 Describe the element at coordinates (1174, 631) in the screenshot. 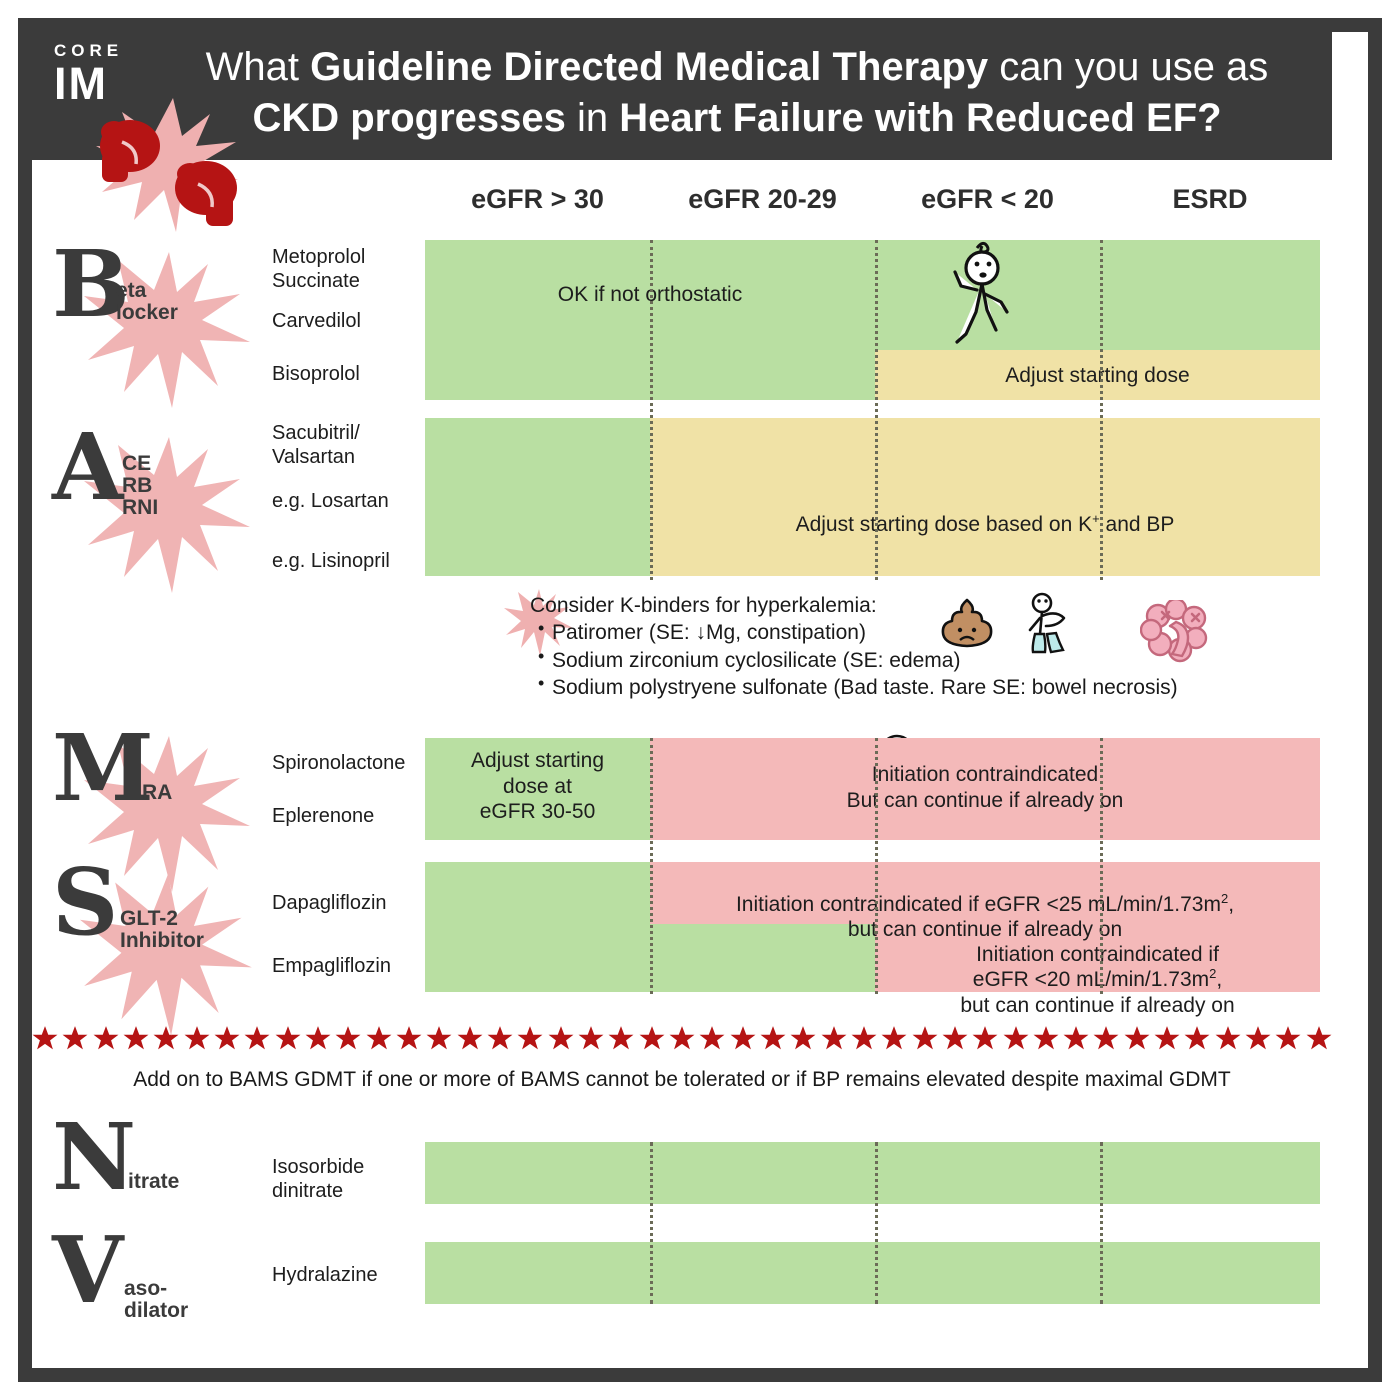

I see `intestine-icon` at that location.